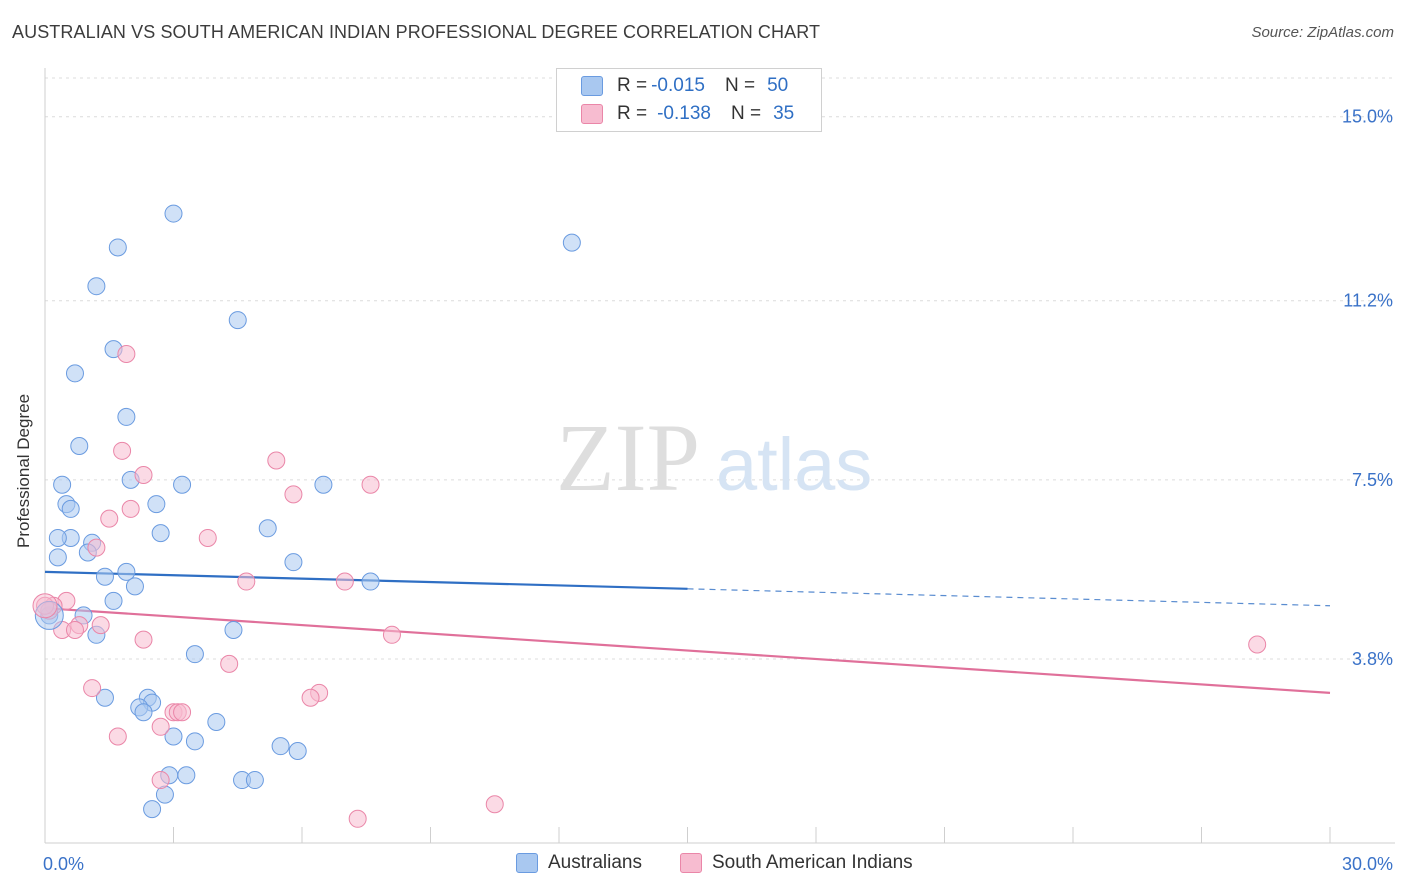 Image resolution: width=1406 pixels, height=892 pixels. Describe the element at coordinates (678, 85) in the screenshot. I see `r-value: -0.015` at that location.